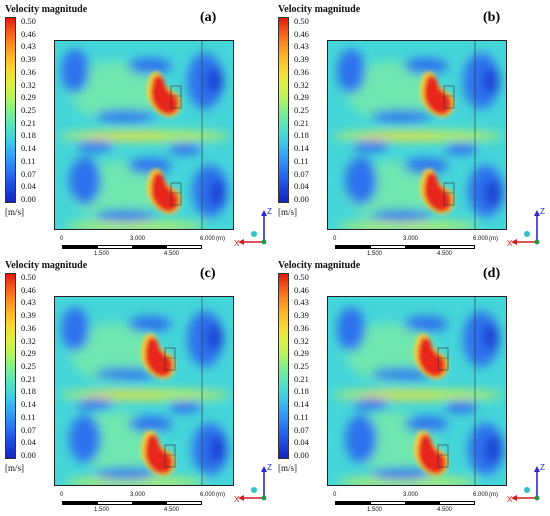  Describe the element at coordinates (28, 416) in the screenshot. I see `colorbar-tick: 0.11` at that location.